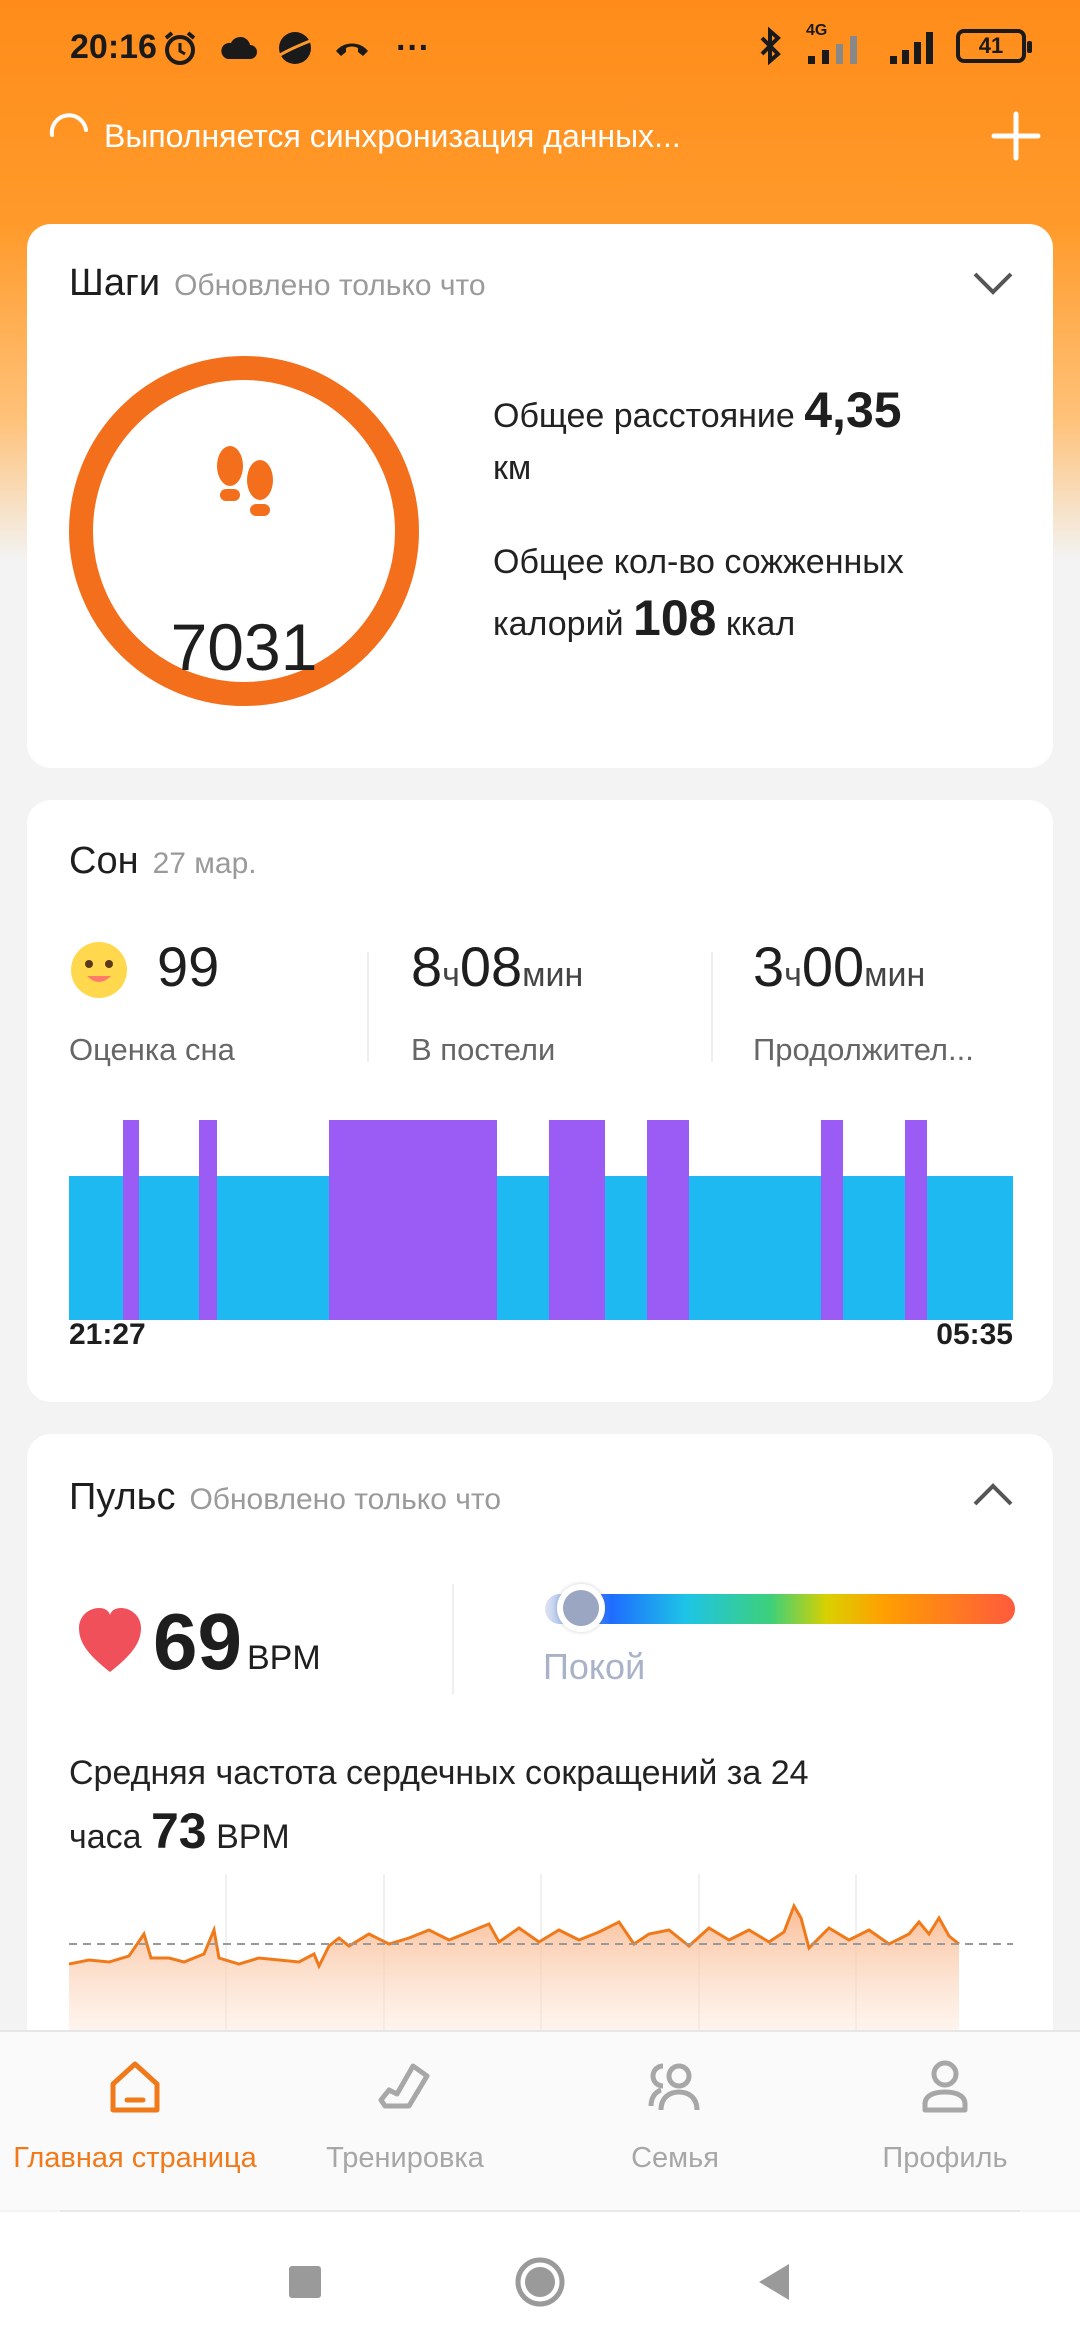 Image resolution: width=1080 pixels, height=2340 pixels. I want to click on pulse-title: Пульс, so click(122, 1497).